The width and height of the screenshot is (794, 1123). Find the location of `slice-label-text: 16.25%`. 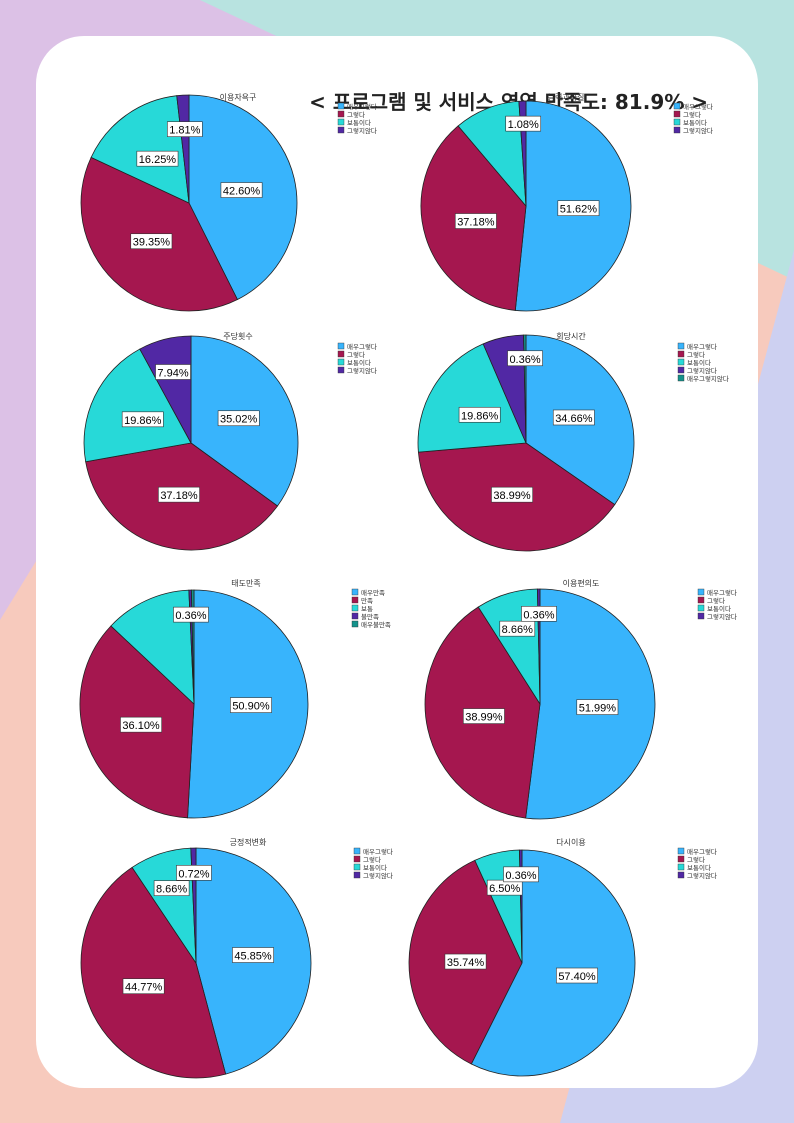

slice-label-text: 16.25% is located at coordinates (158, 160).